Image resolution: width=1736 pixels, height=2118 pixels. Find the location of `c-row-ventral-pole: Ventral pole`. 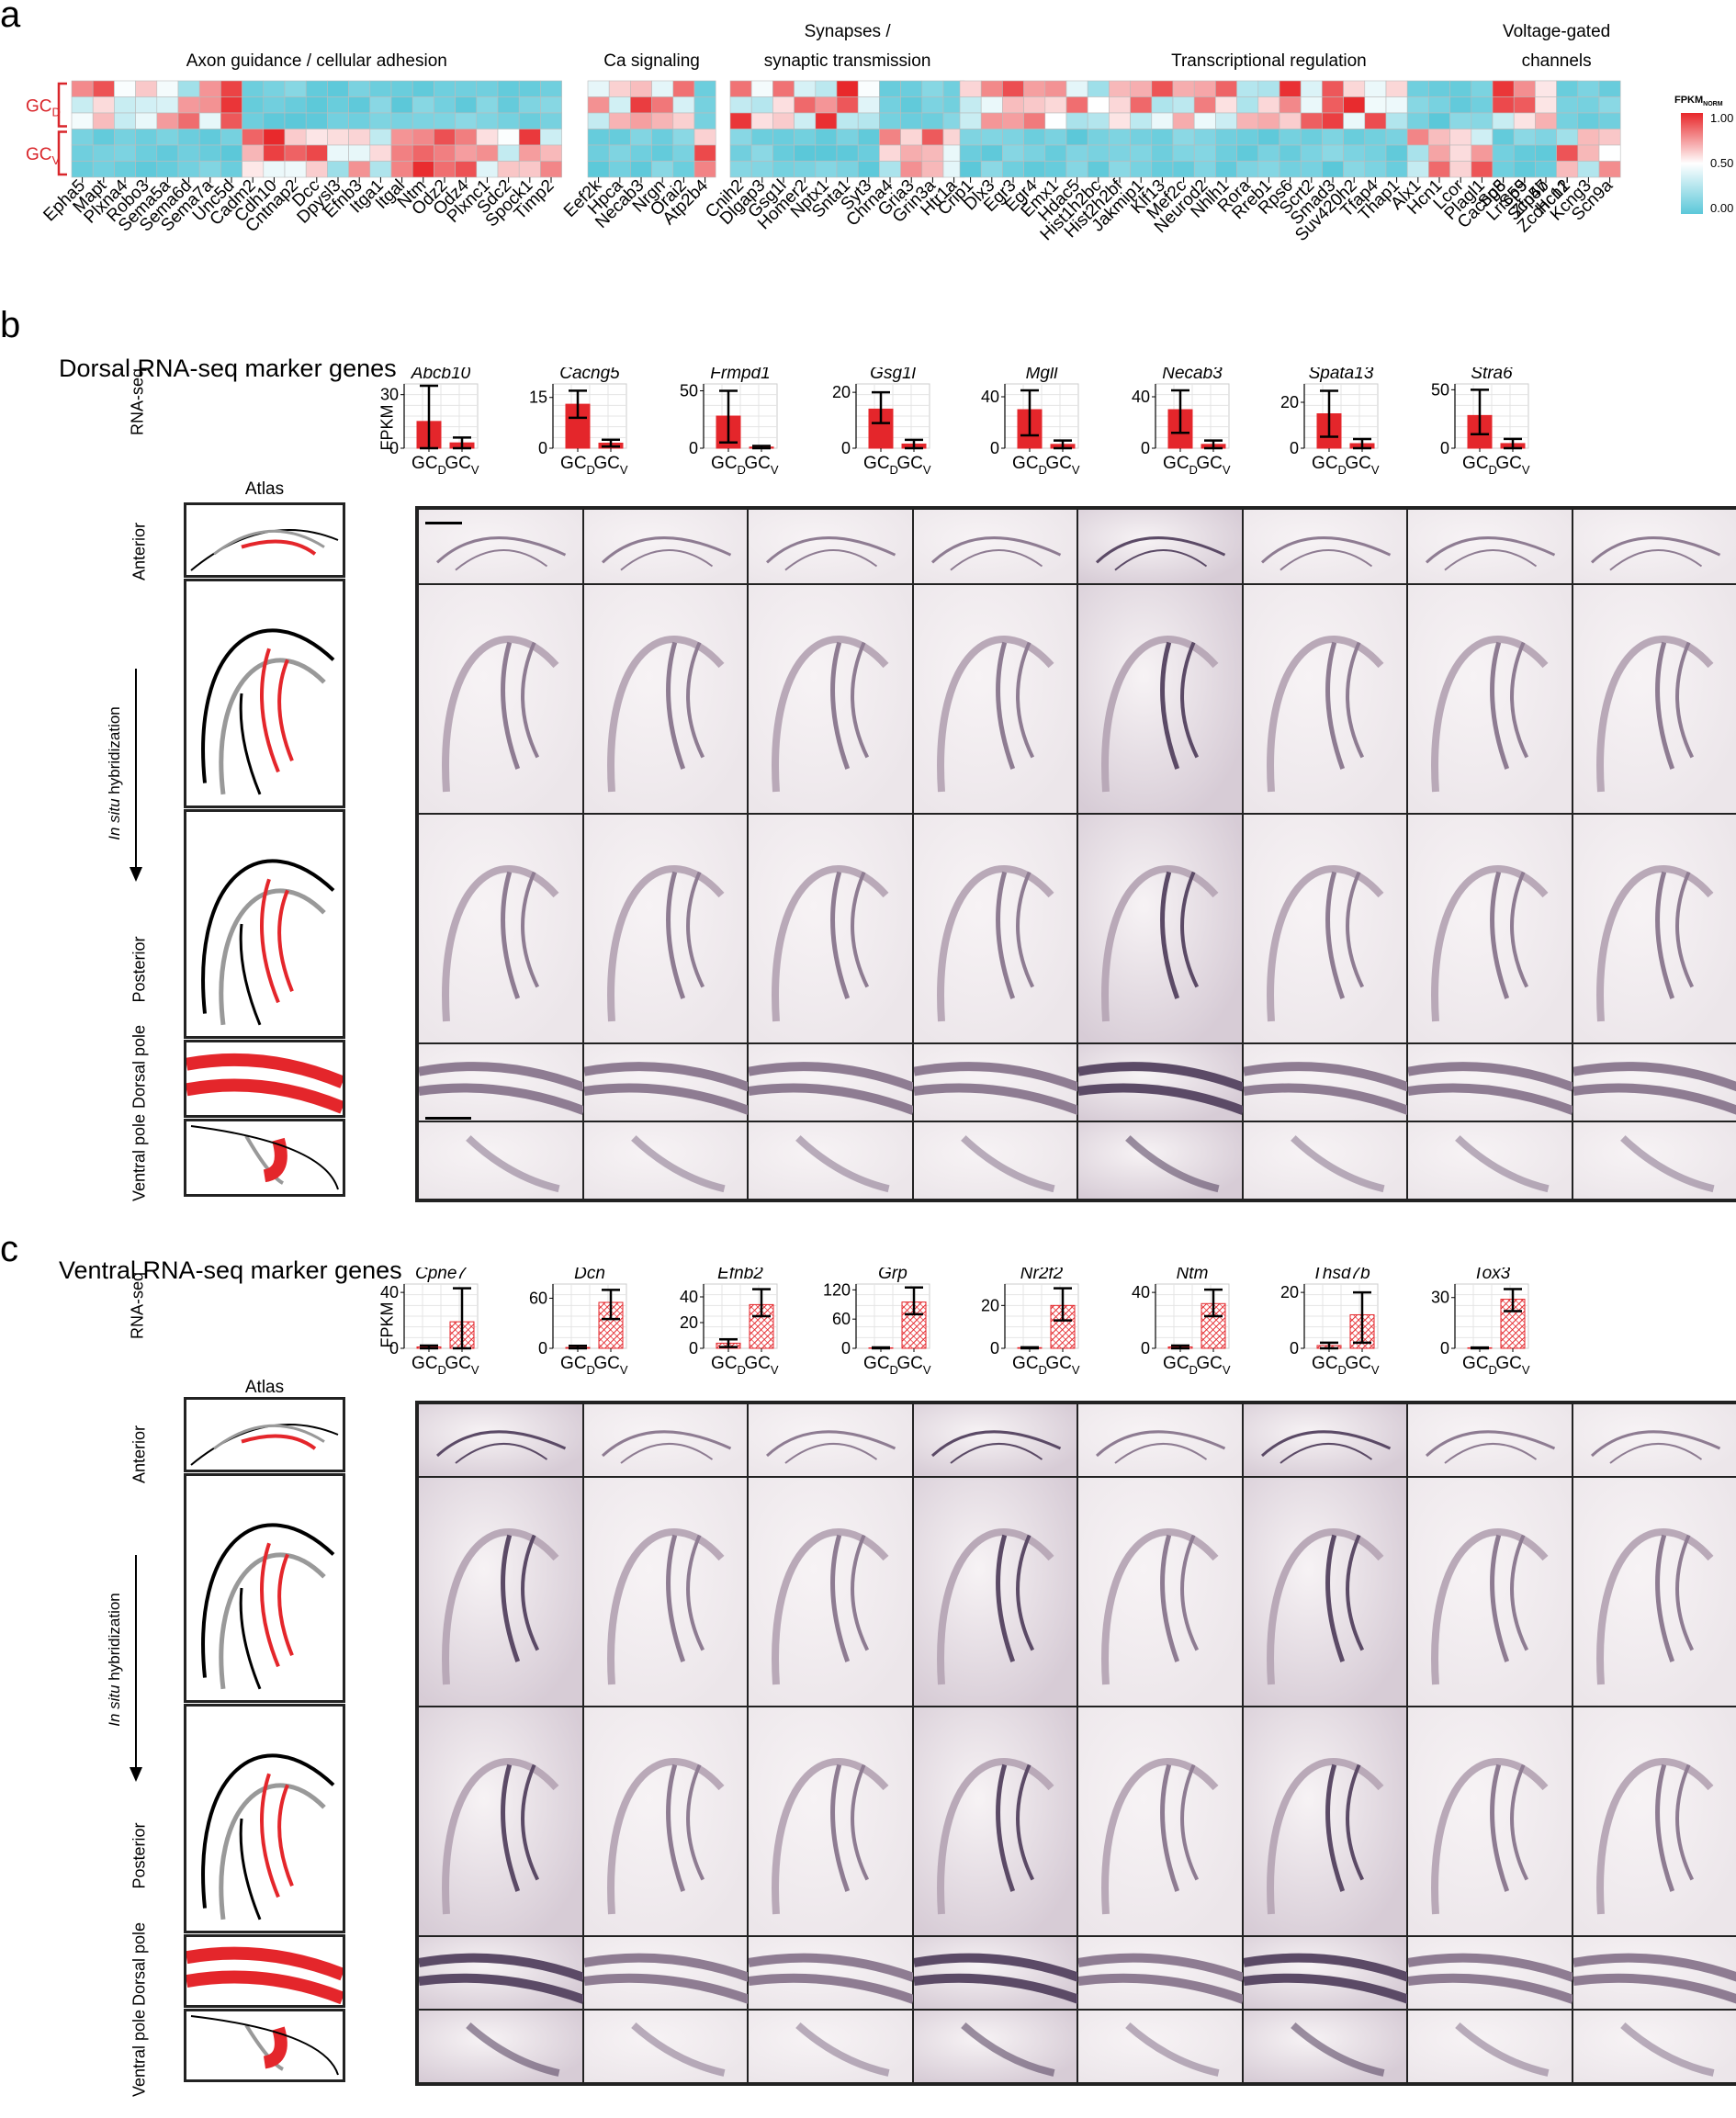

c-row-ventral-pole: Ventral pole is located at coordinates (140, 2053).